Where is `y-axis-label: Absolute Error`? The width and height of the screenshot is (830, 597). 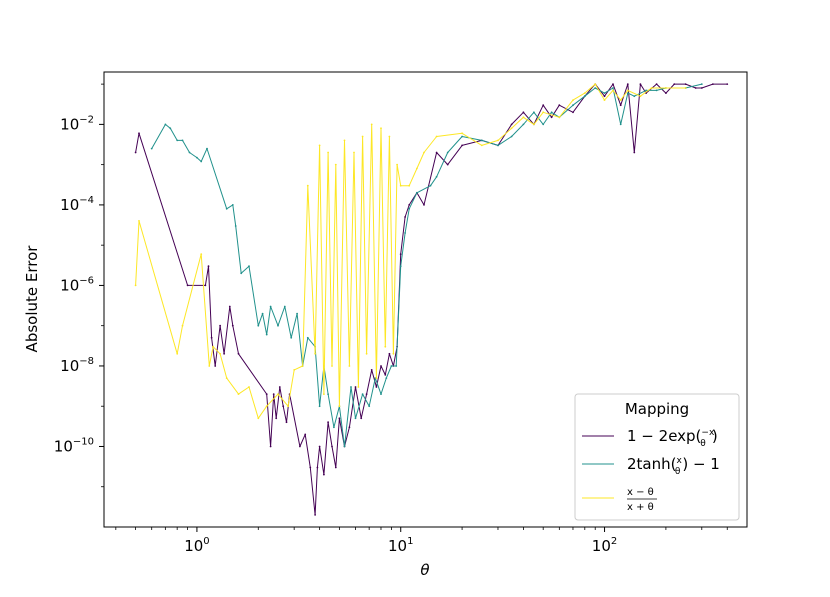 y-axis-label: Absolute Error is located at coordinates (32, 299).